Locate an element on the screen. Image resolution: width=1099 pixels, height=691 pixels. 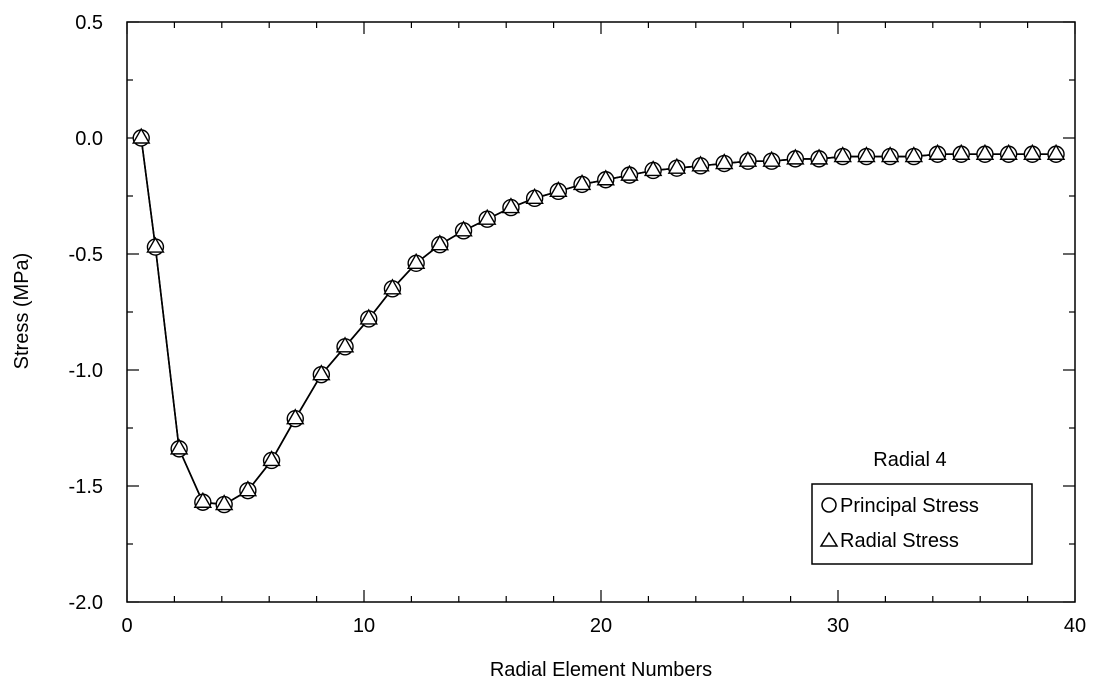
x-axis-label: Radial Element Numbers is located at coordinates (601, 670).